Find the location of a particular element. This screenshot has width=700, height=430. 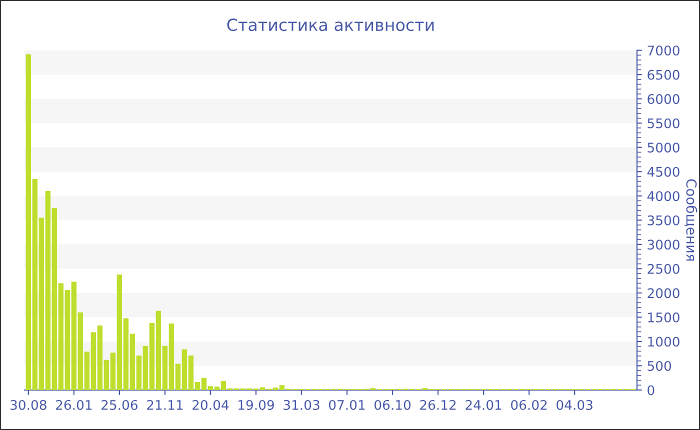

y-tick-label: 7000 is located at coordinates (664, 51).